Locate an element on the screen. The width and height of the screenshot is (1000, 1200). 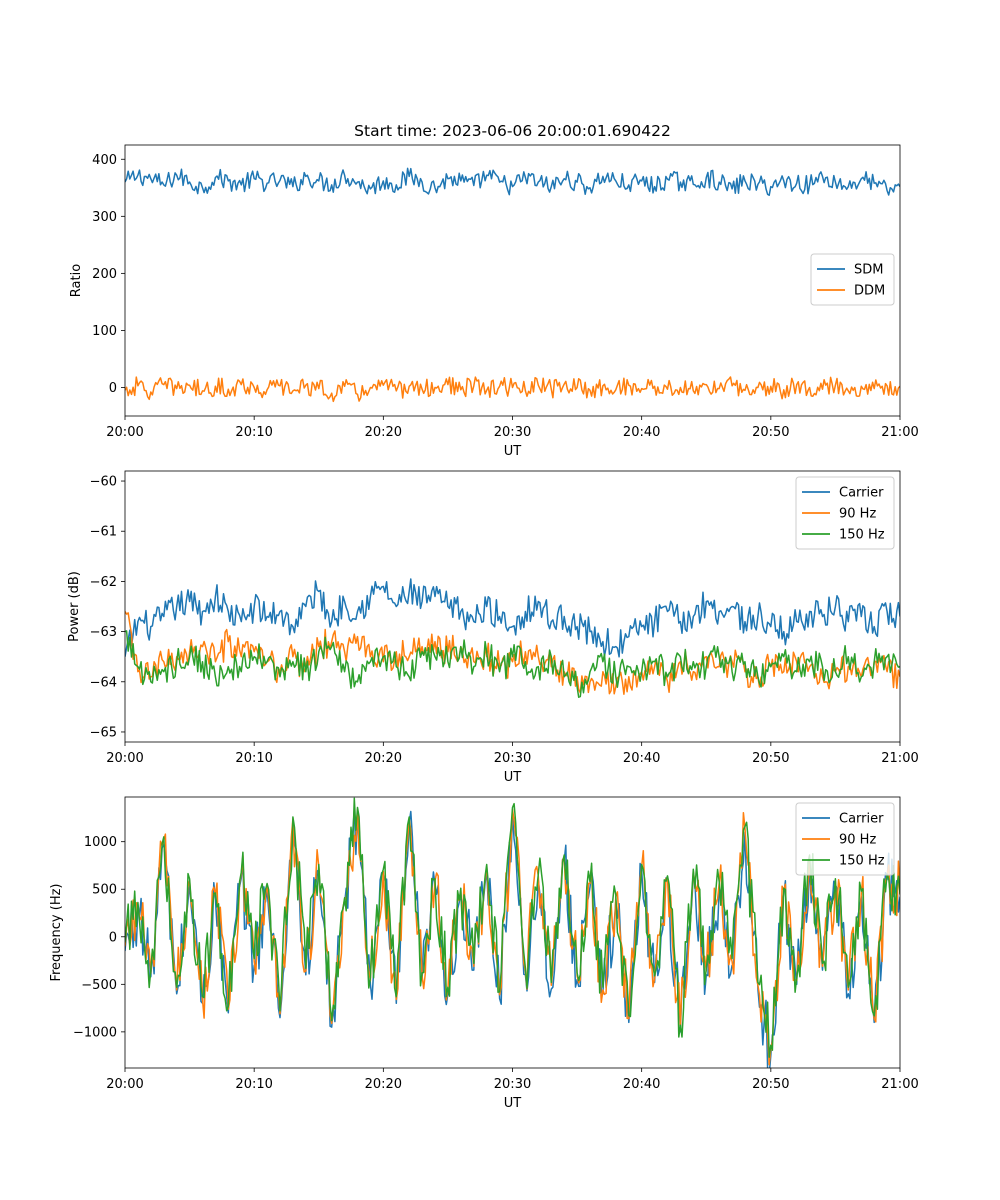
series-line-sdm is located at coordinates (512, 181).